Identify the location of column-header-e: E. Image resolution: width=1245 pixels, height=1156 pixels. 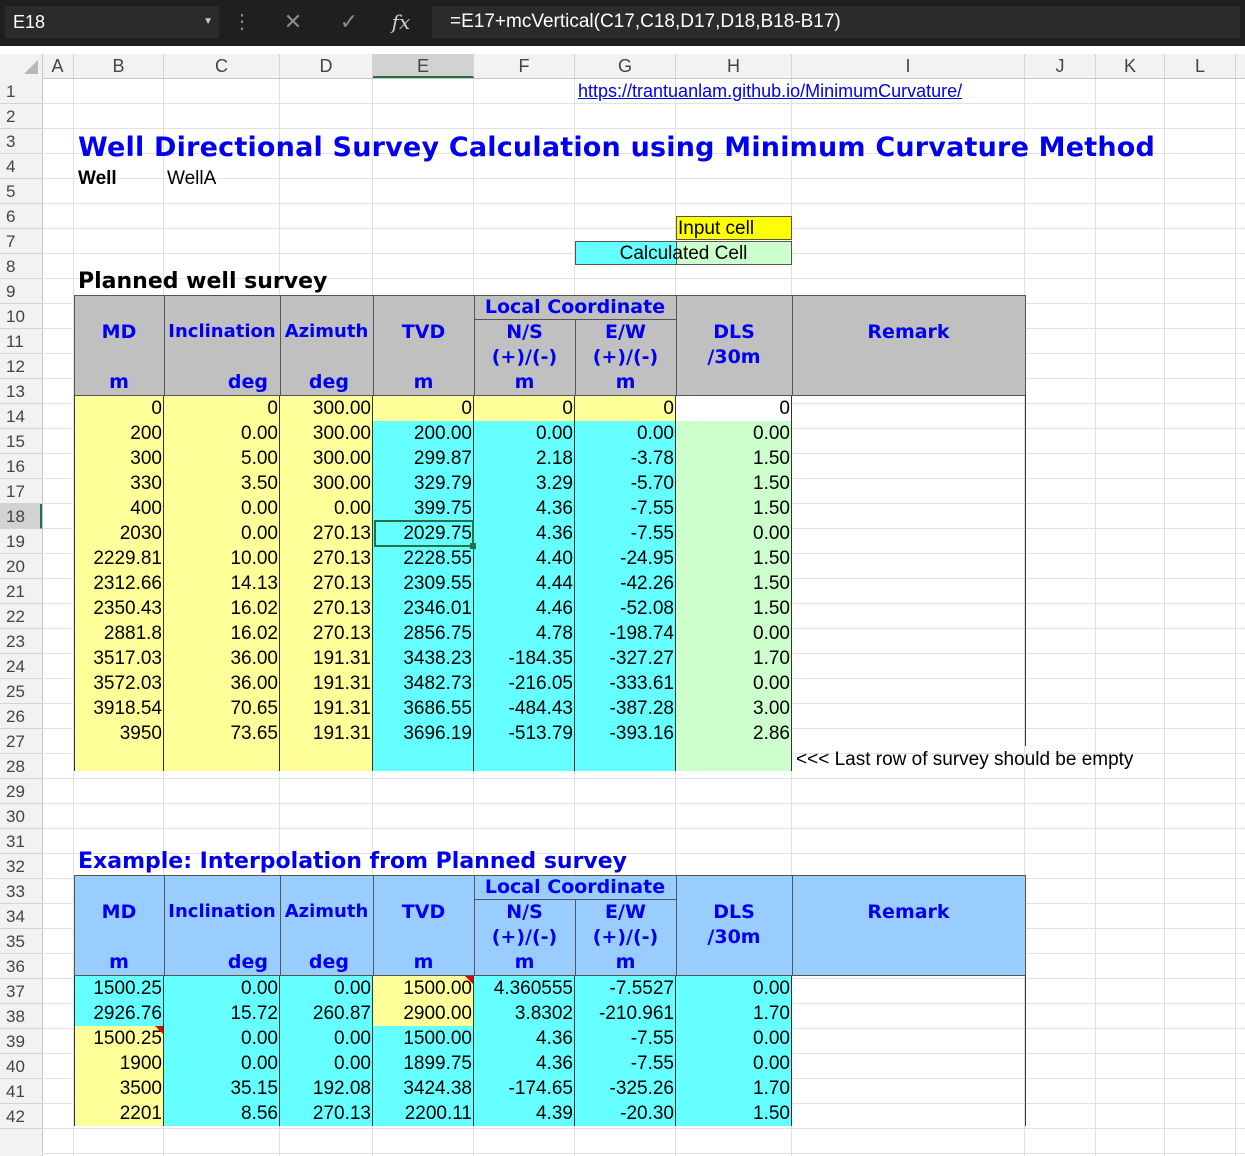
(423, 66).